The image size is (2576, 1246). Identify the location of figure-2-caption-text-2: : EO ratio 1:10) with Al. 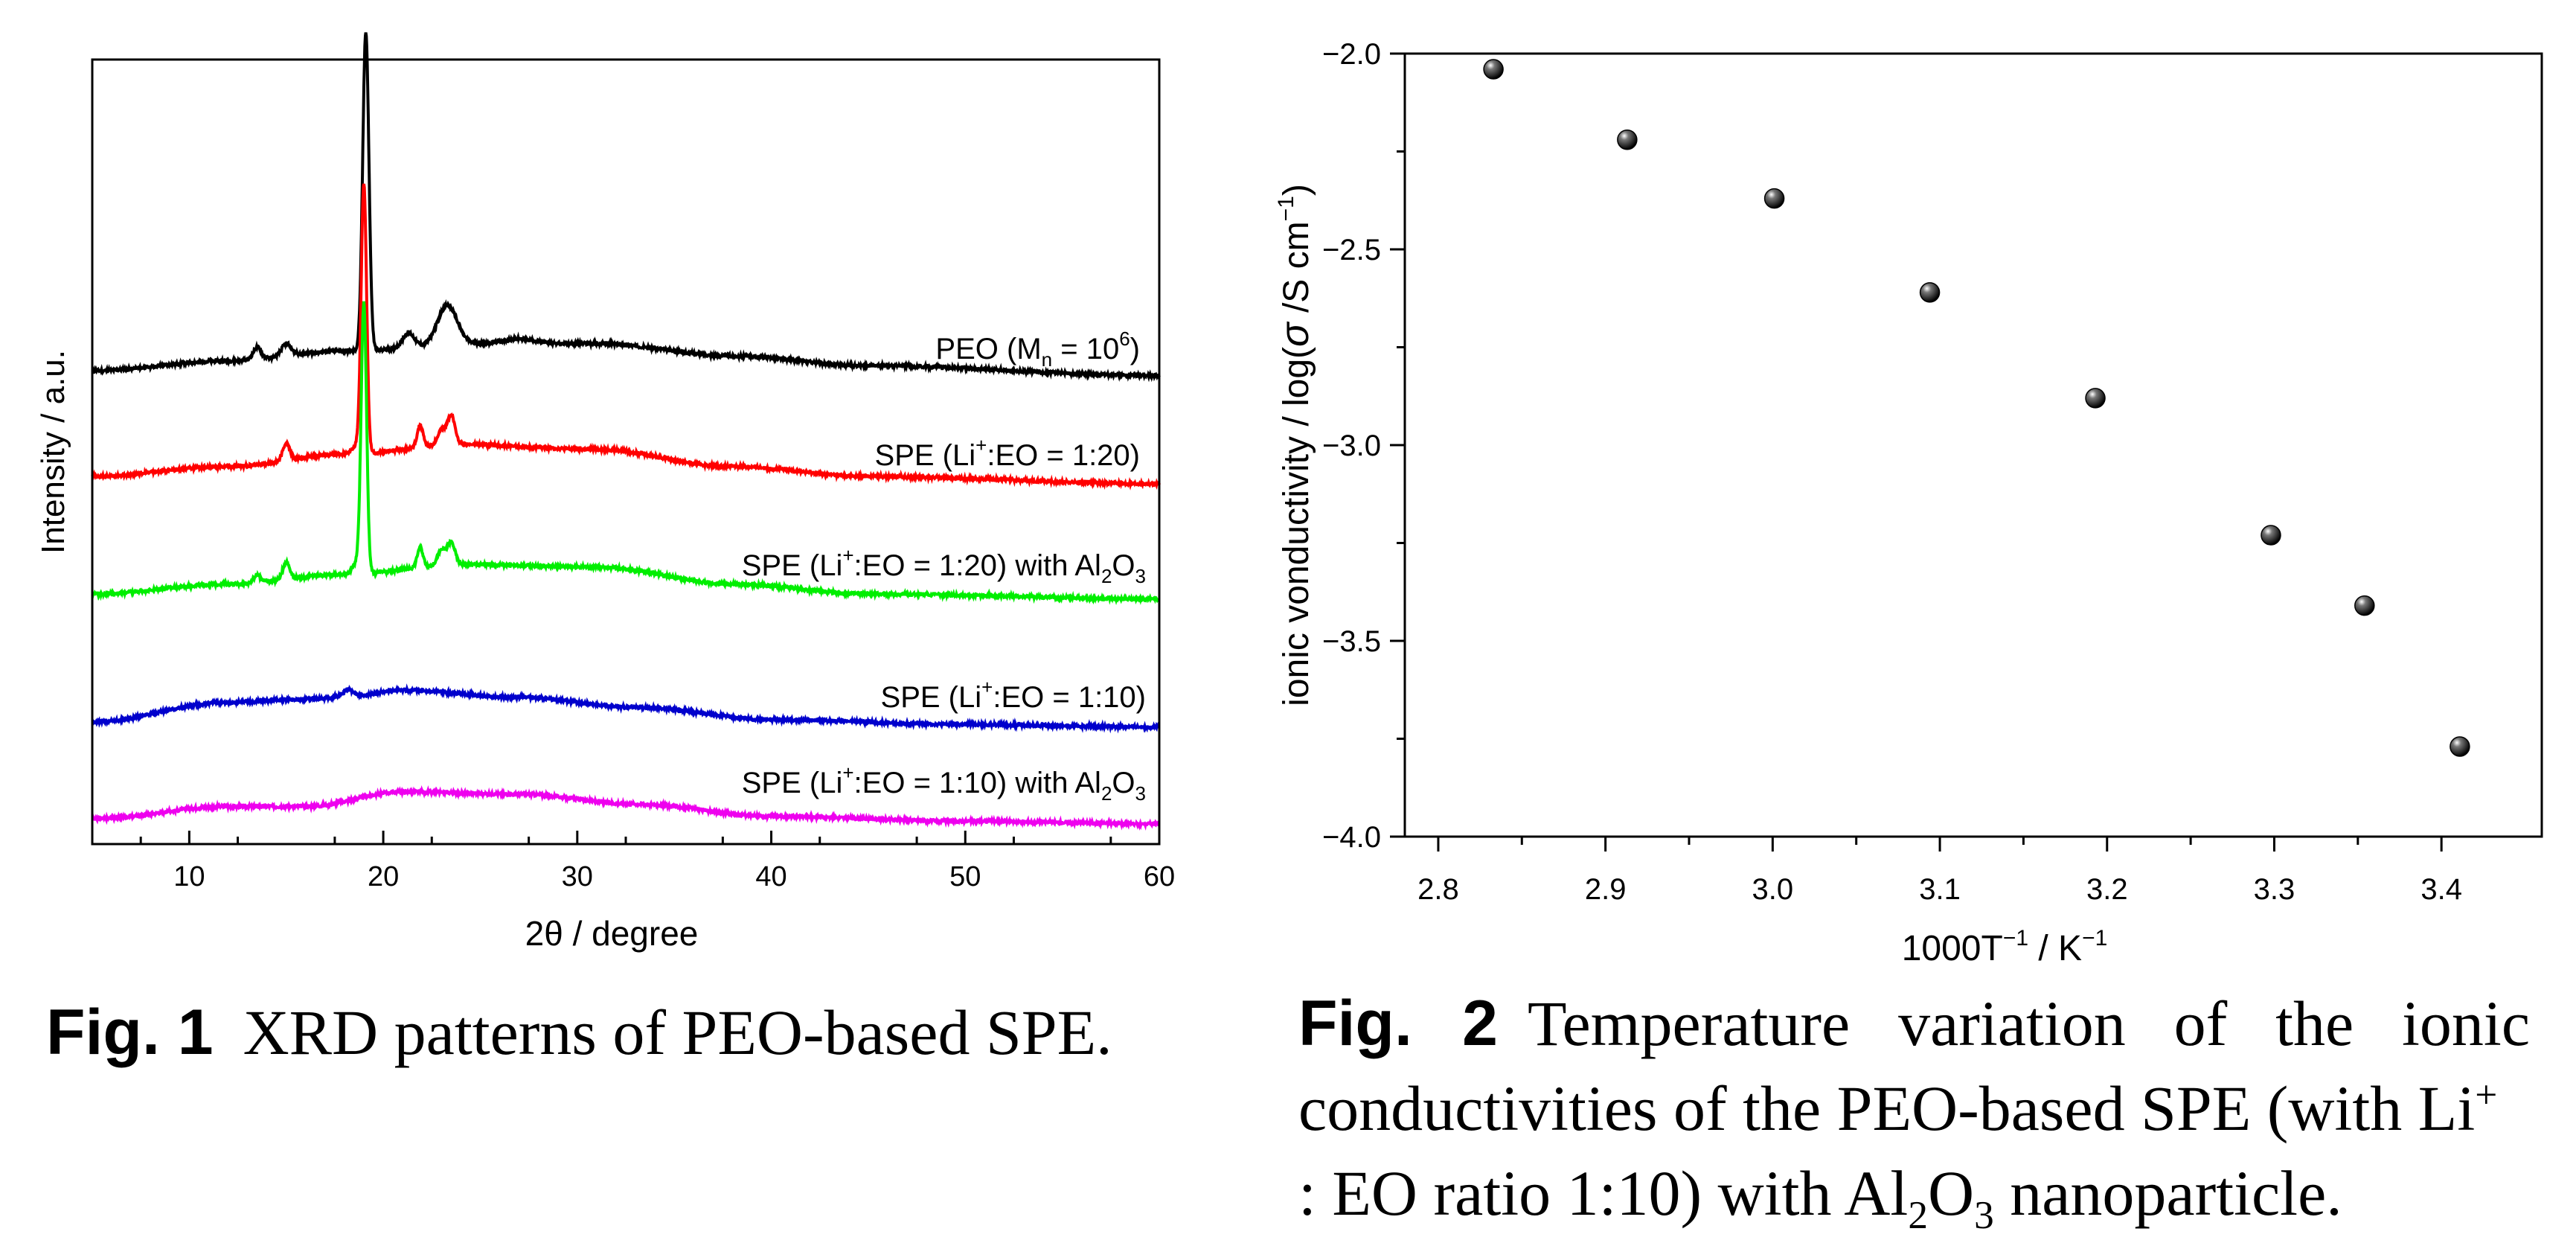
(1604, 1193).